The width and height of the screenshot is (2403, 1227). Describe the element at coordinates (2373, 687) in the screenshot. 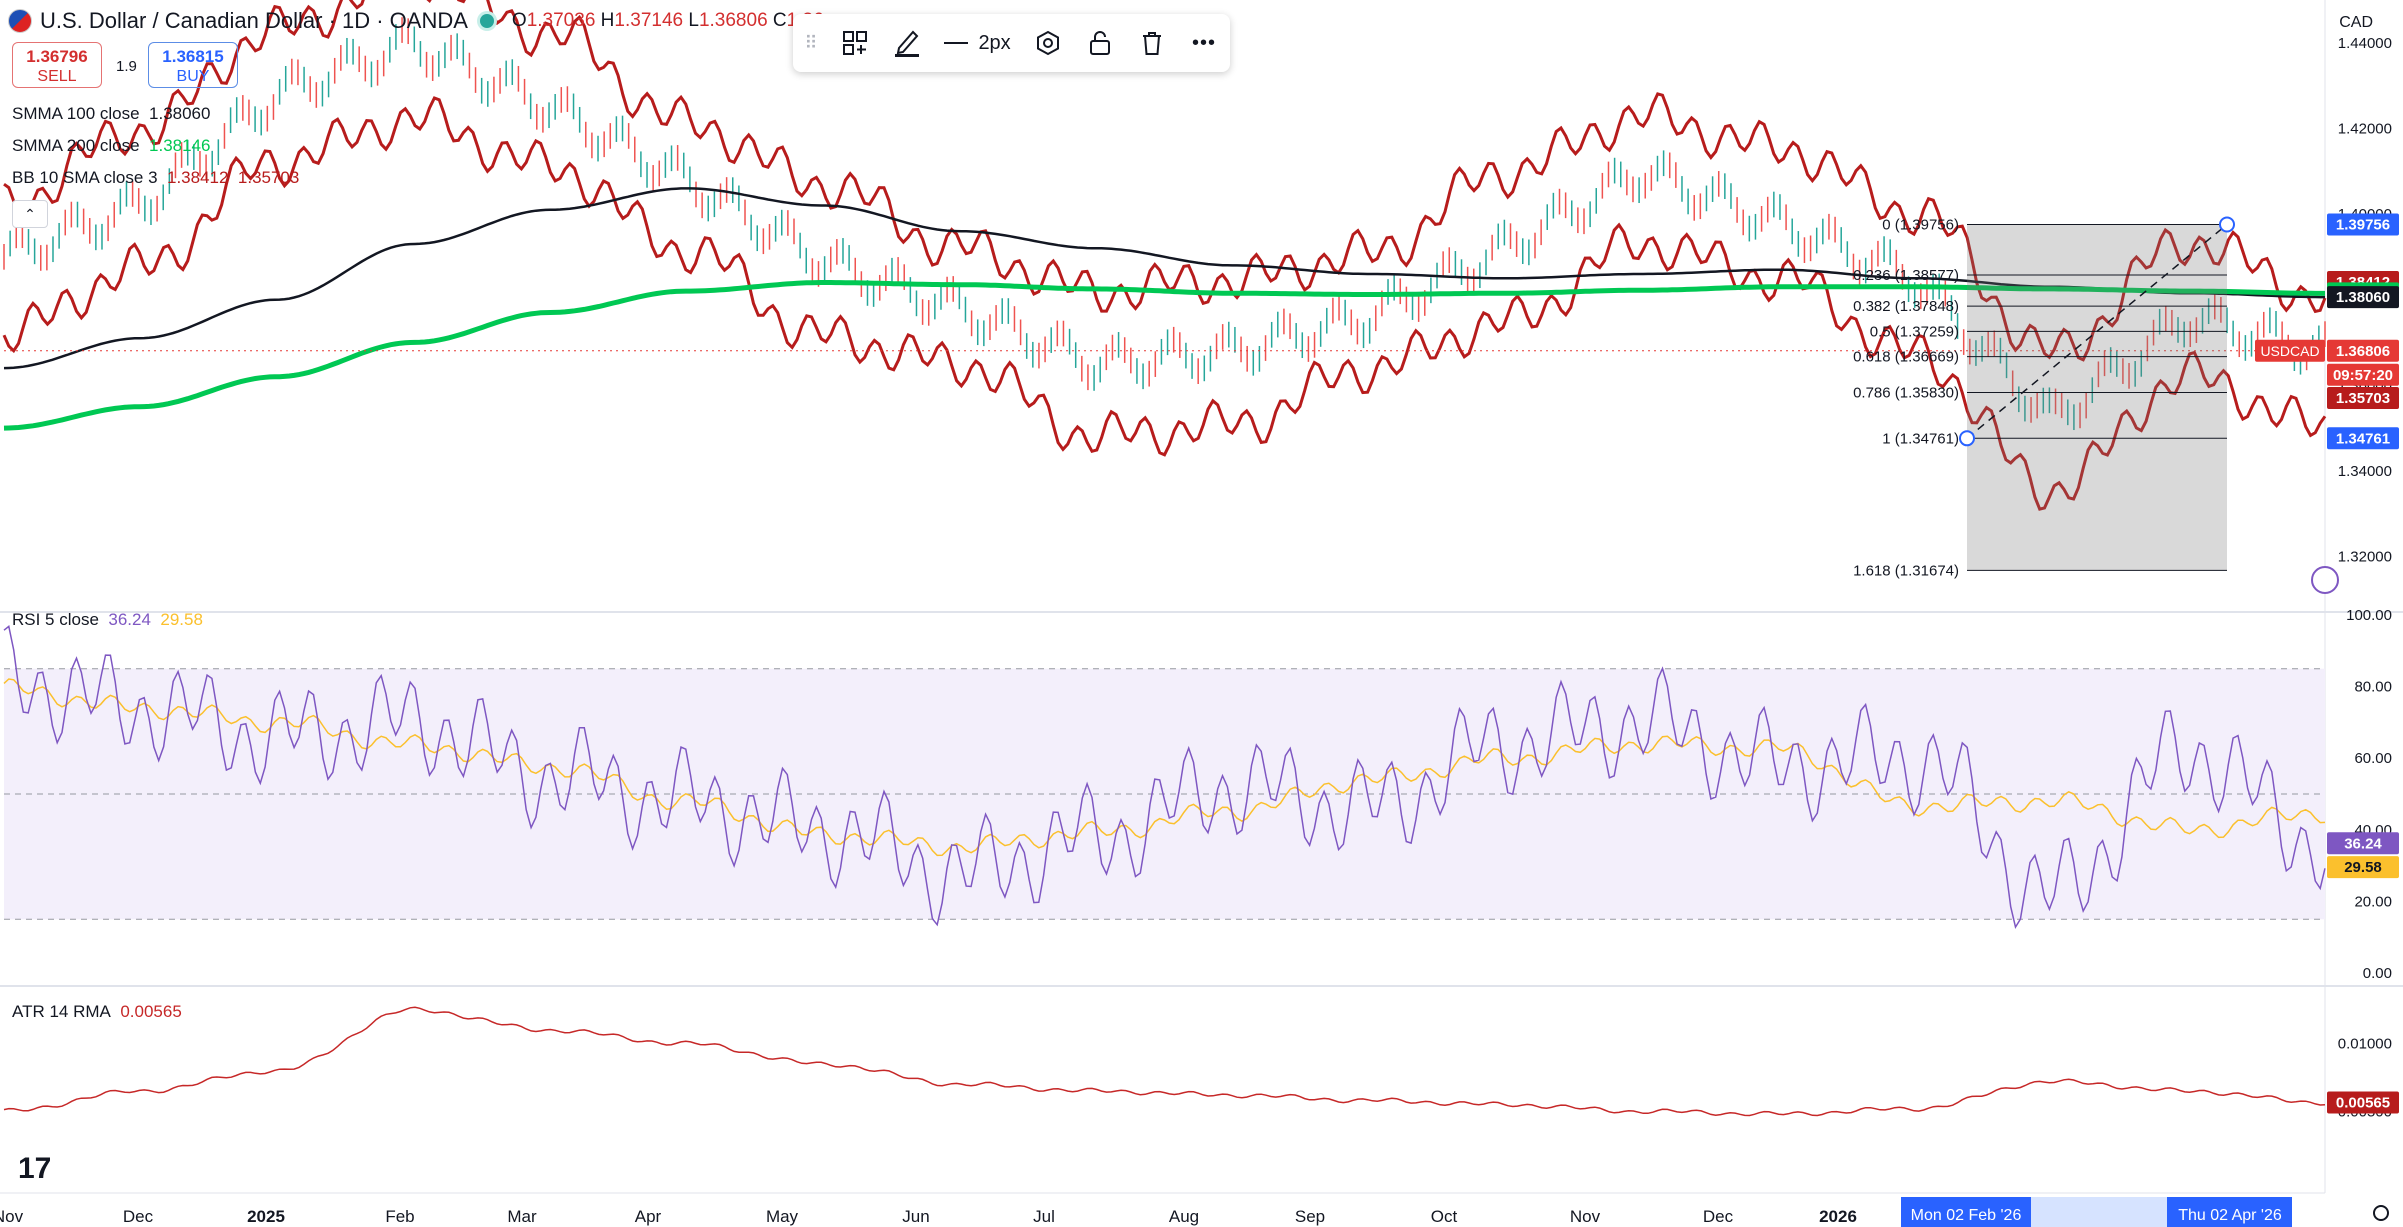

I see `rsi-axis-label: 80.00` at that location.